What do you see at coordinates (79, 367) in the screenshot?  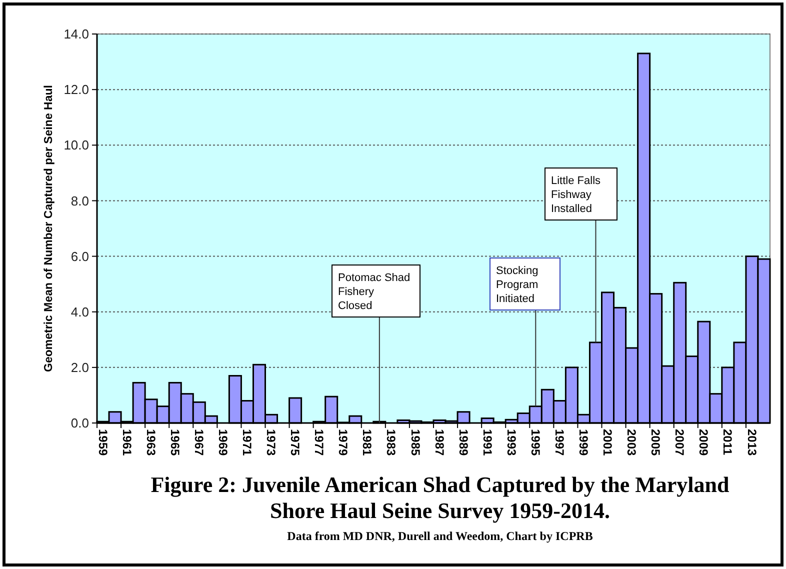 I see `y-tick-label: 2.0` at bounding box center [79, 367].